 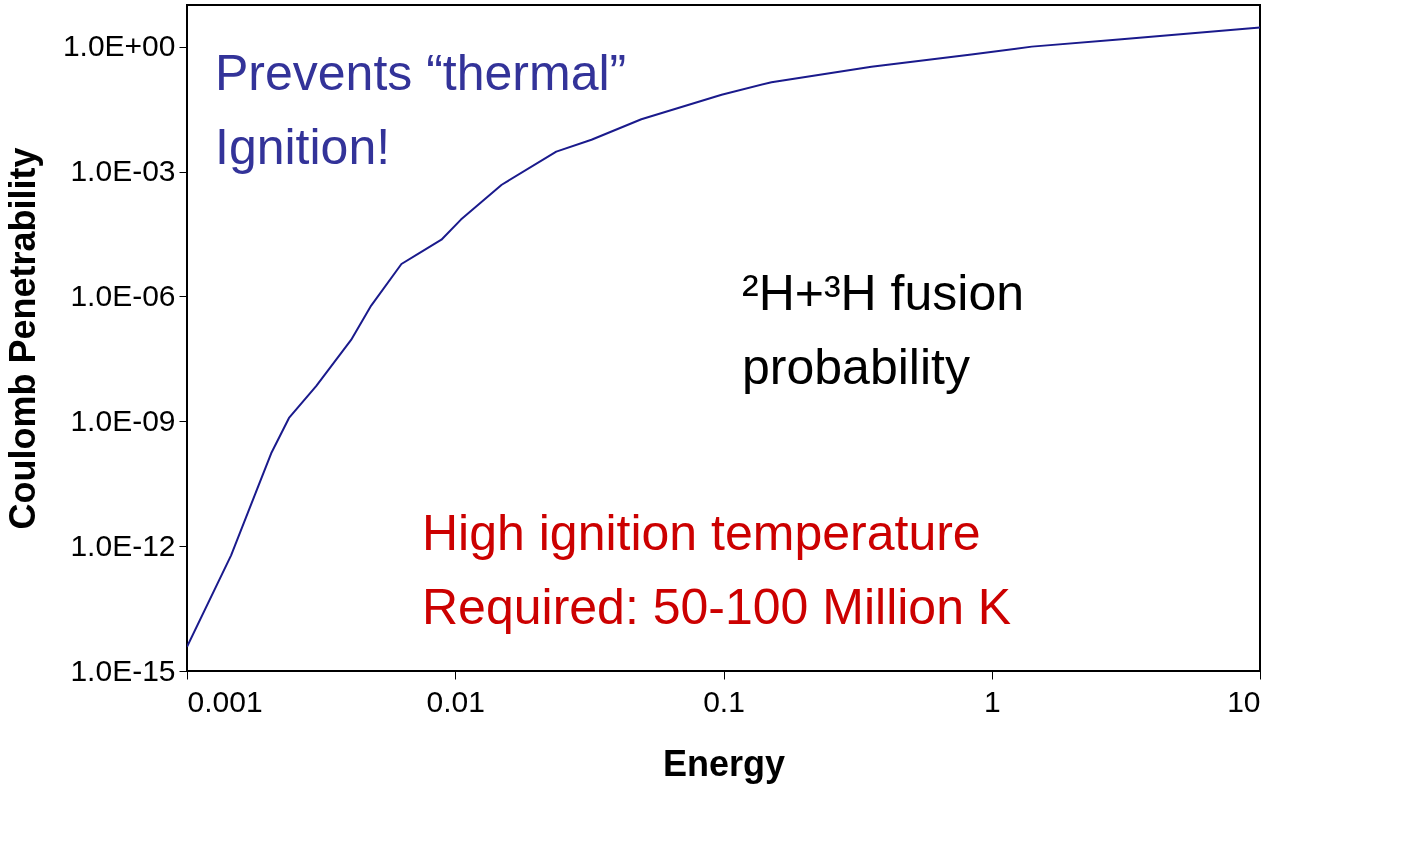 I want to click on y-tick-label: 1.0E-06, so click(x=123, y=295).